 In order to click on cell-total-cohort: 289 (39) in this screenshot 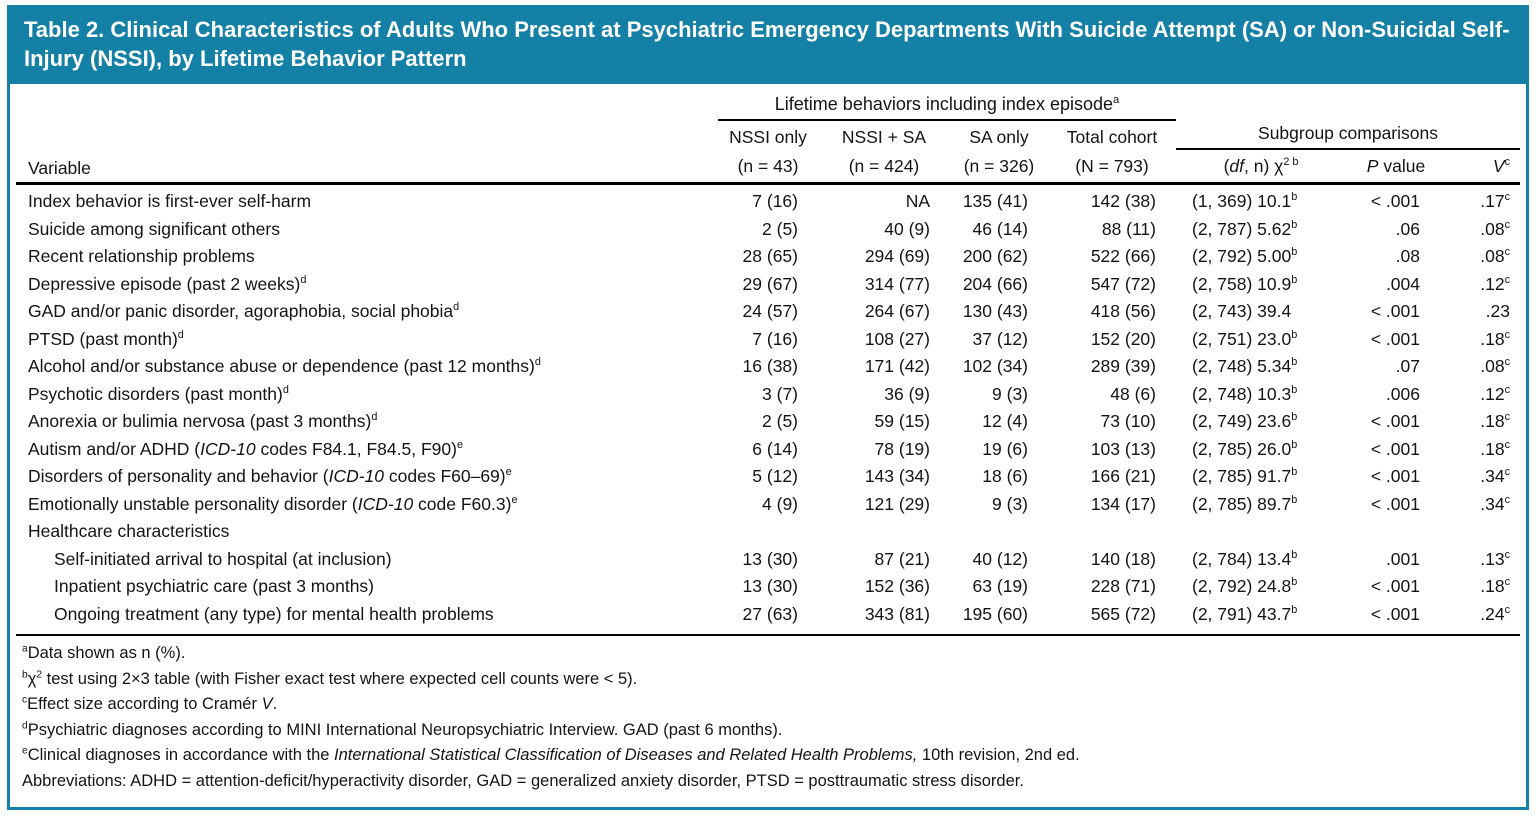, I will do `click(1123, 366)`.